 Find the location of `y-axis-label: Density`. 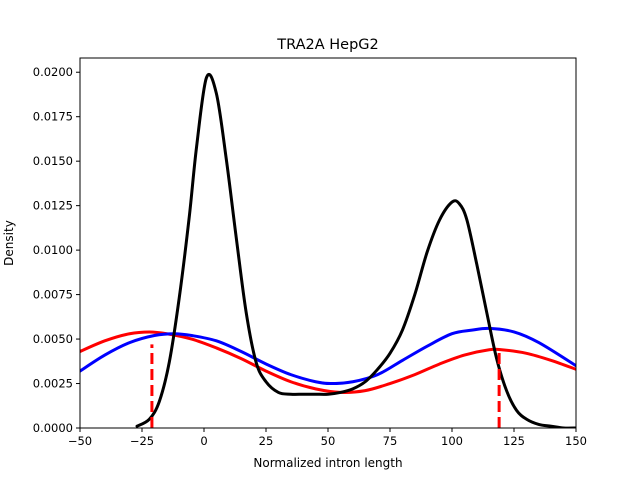

y-axis-label: Density is located at coordinates (9, 243).